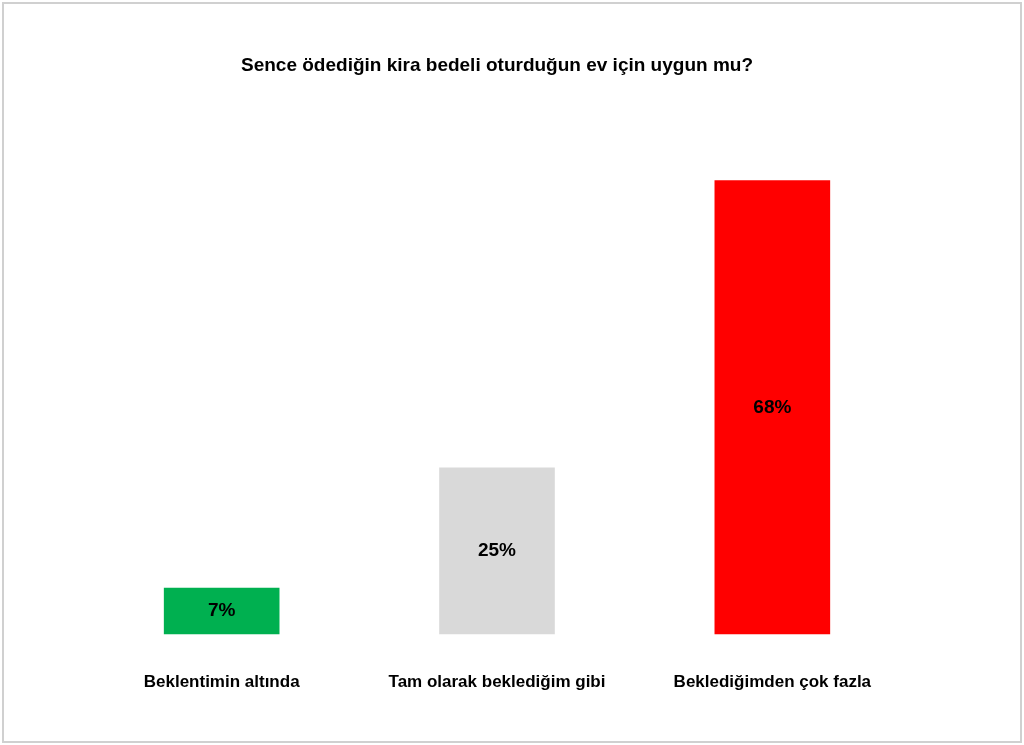 This screenshot has height=745, width=1024. I want to click on data-label: 25%, so click(497, 550).